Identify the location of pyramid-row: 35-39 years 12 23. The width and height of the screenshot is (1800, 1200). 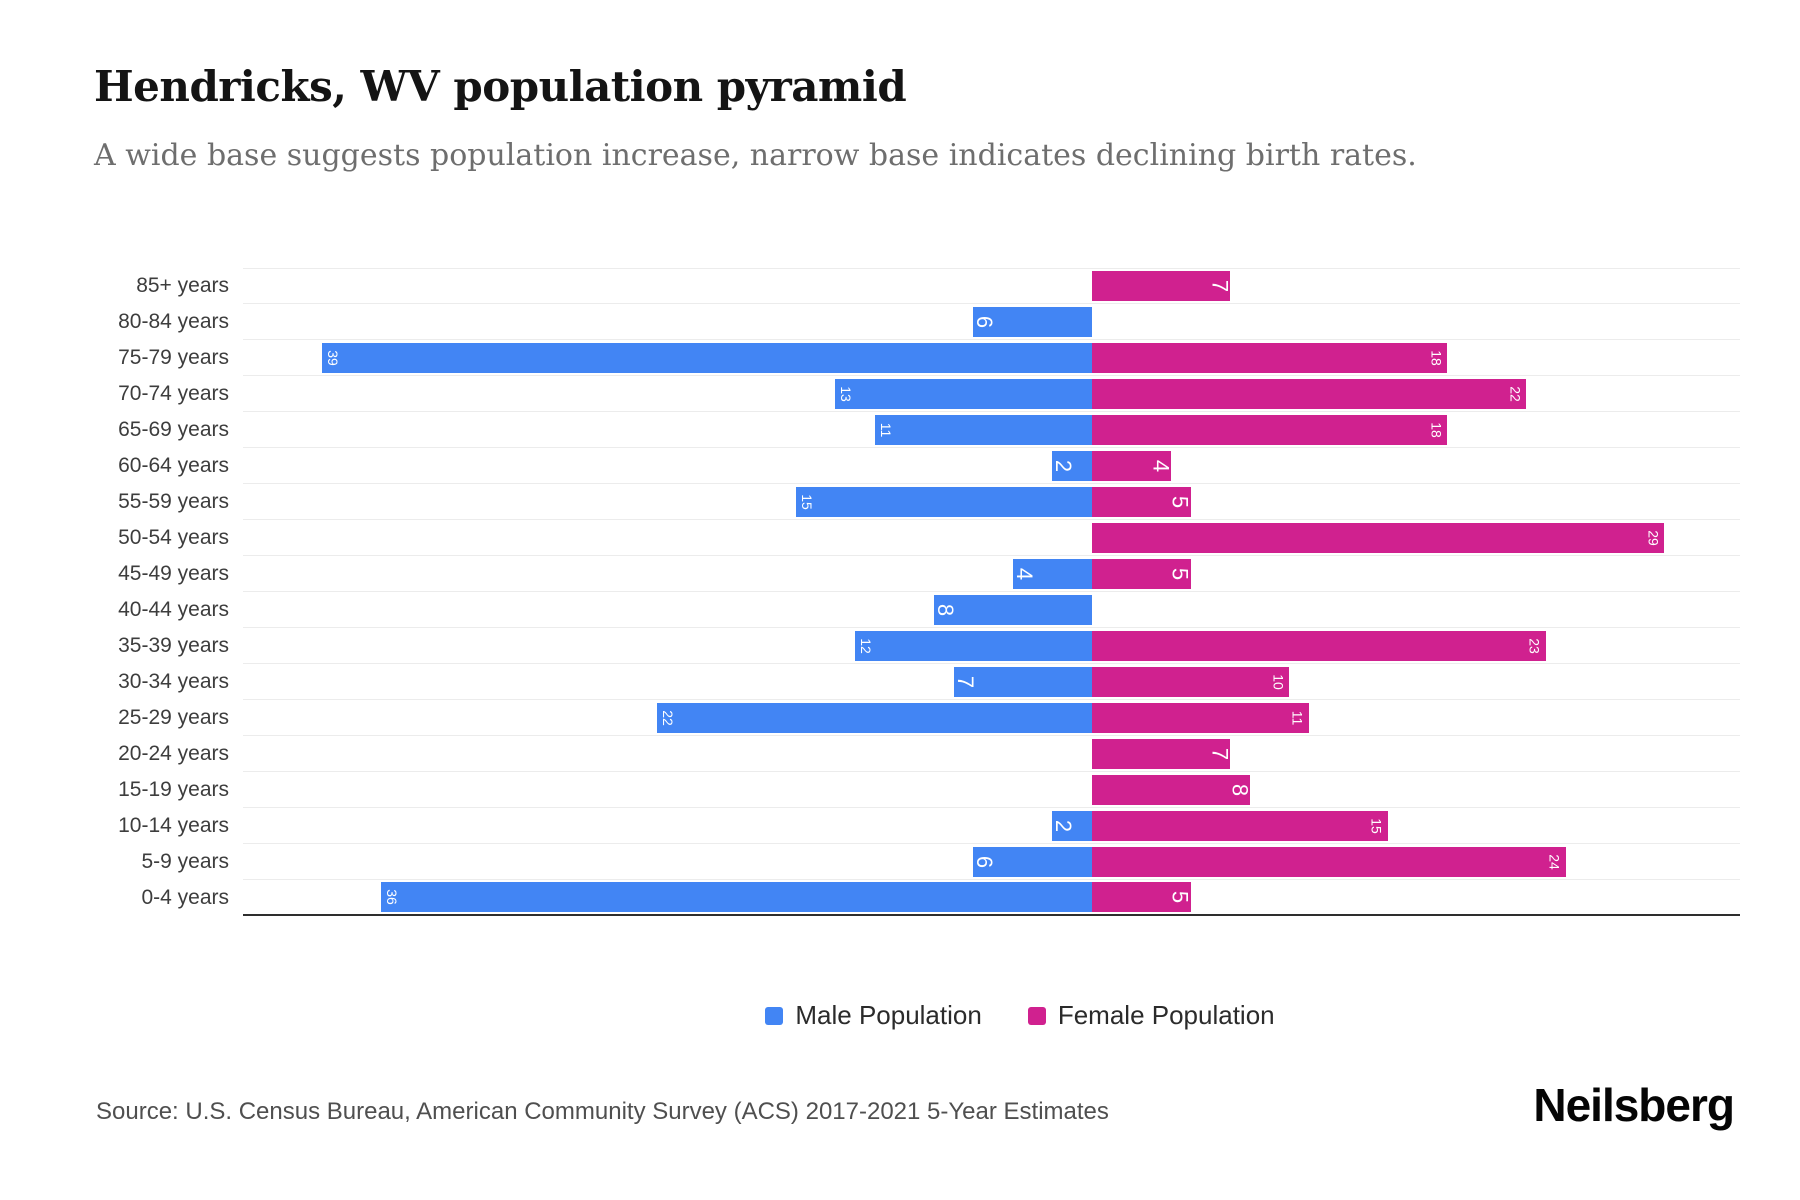
(917, 646).